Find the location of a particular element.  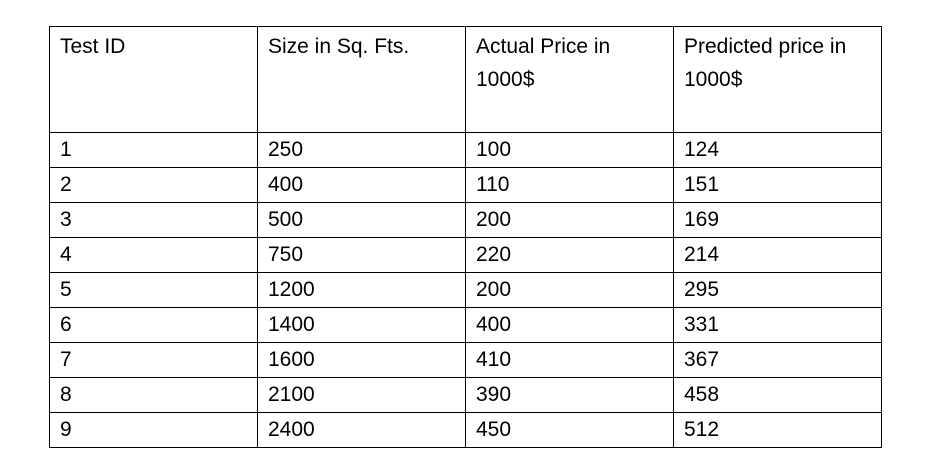

table-row: 2 400 110 151 is located at coordinates (465, 185).